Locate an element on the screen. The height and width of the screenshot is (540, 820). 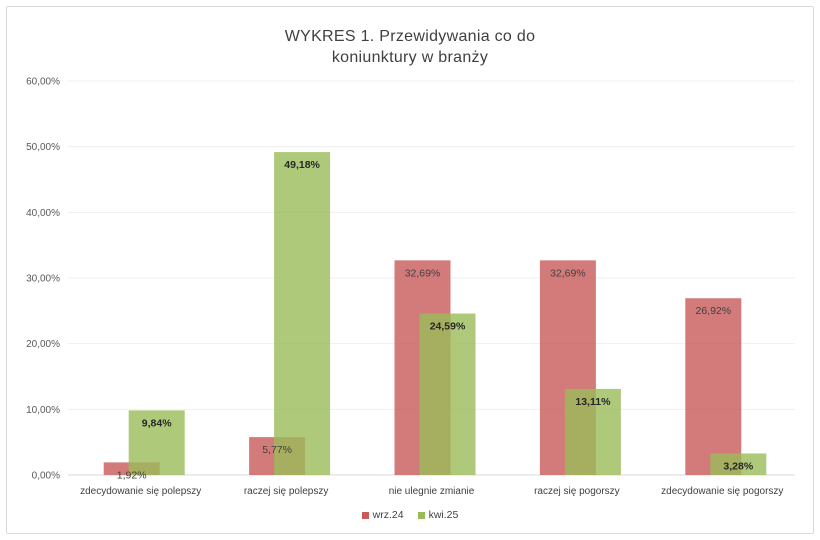
y-tick-label: 50,00% is located at coordinates (43, 147).